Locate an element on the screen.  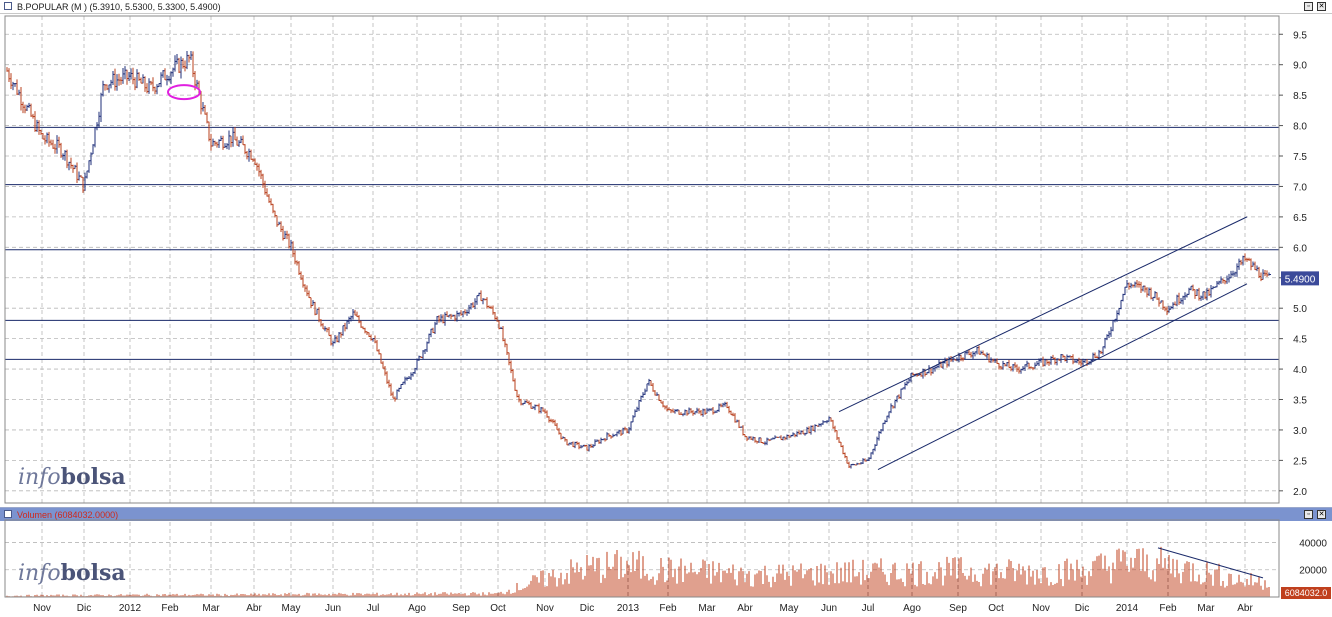
volume-bars is located at coordinates (638, 571).